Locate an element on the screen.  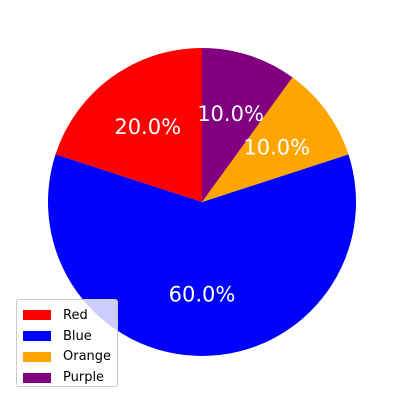
legend-label-blue: Blue is located at coordinates (77, 336).